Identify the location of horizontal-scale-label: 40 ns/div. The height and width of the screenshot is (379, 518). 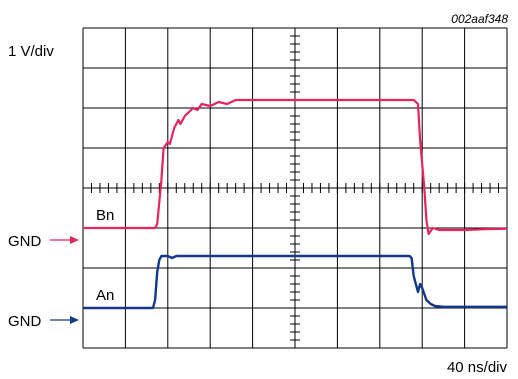
(477, 367).